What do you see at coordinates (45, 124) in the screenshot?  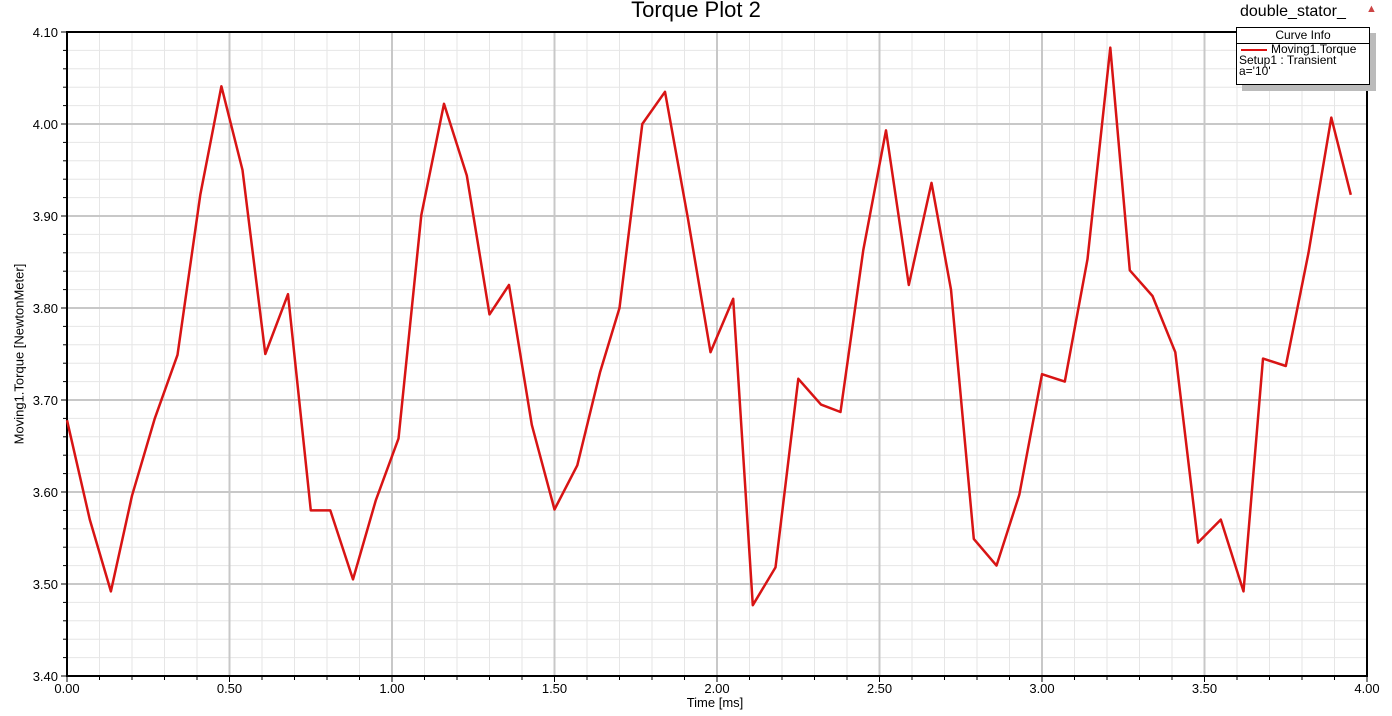 I see `y-tick-label: 4.00` at bounding box center [45, 124].